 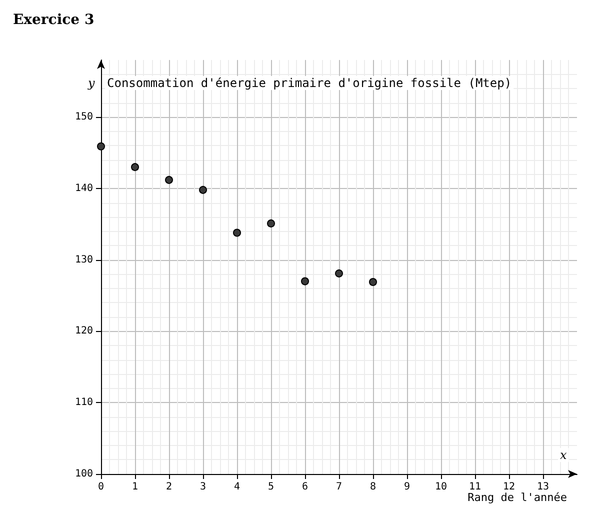 I want to click on text: y, so click(x=91, y=83).